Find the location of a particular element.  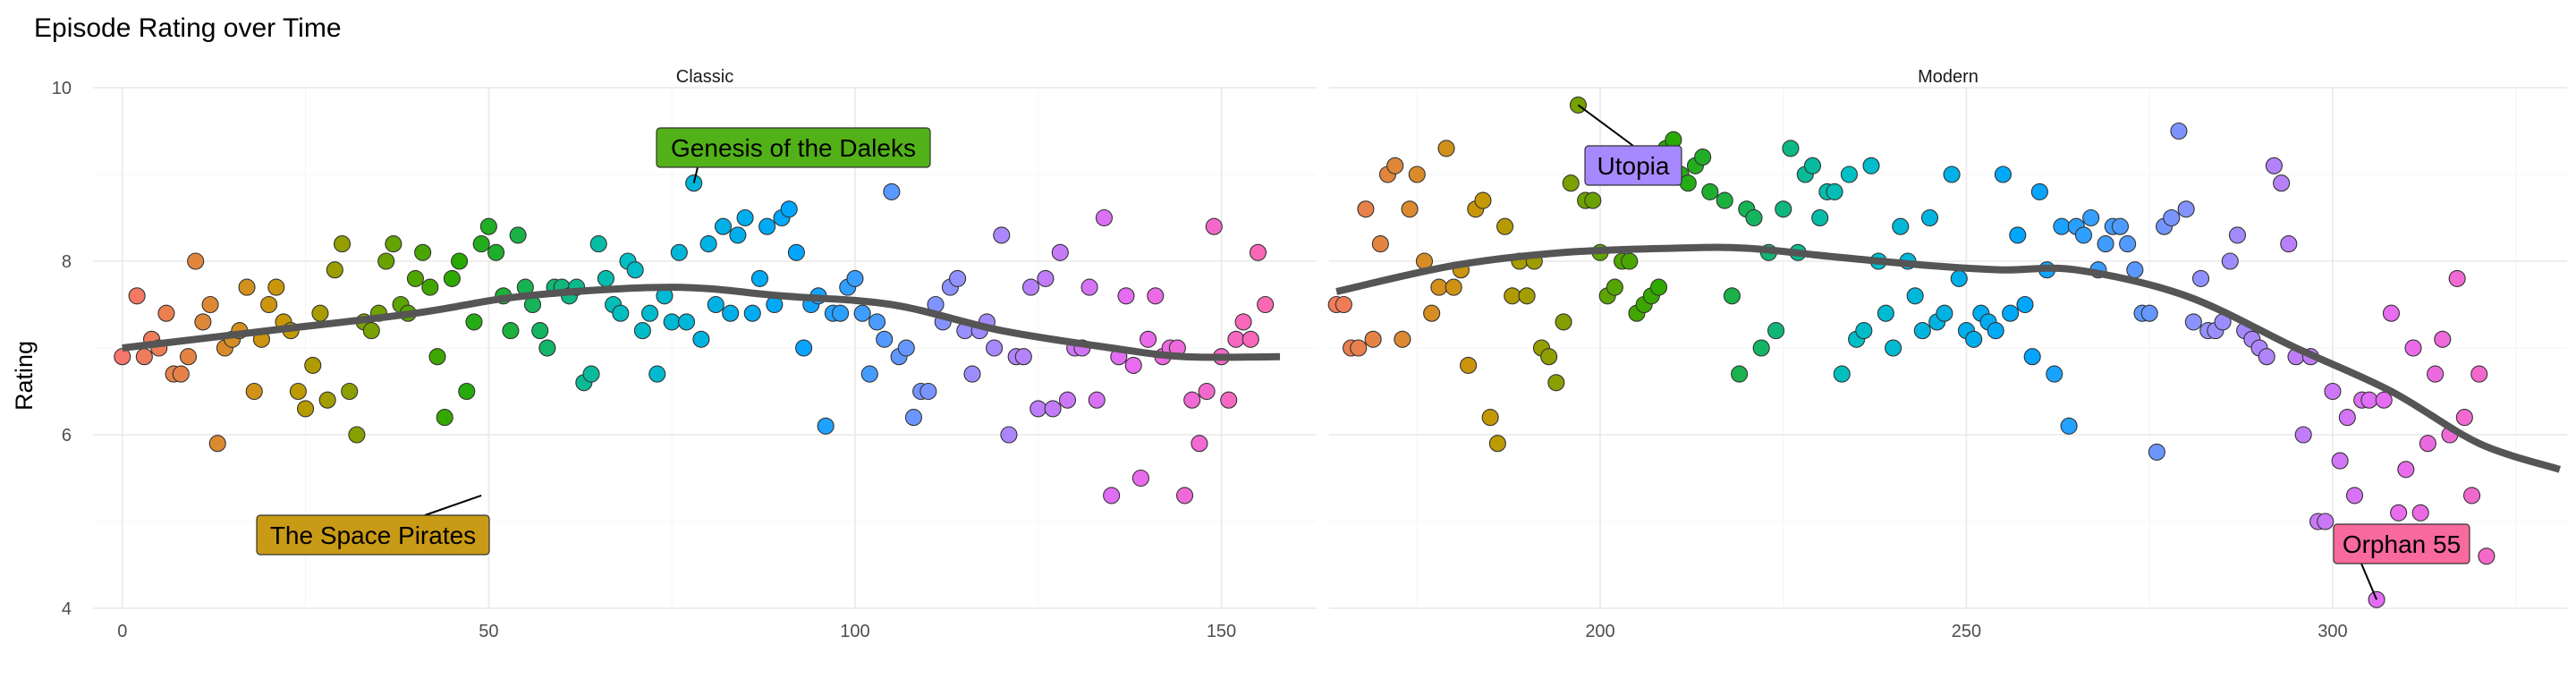

x-tick-label: 300 is located at coordinates (2332, 631).